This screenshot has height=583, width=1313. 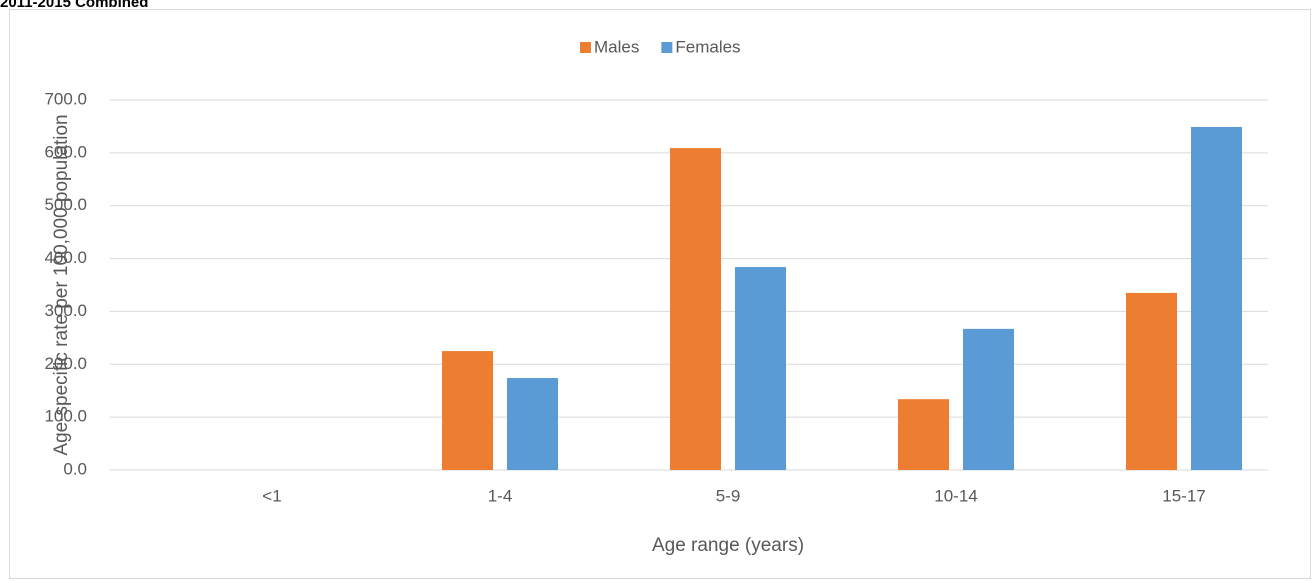 What do you see at coordinates (65, 310) in the screenshot?
I see `y-tick-label: 300.0` at bounding box center [65, 310].